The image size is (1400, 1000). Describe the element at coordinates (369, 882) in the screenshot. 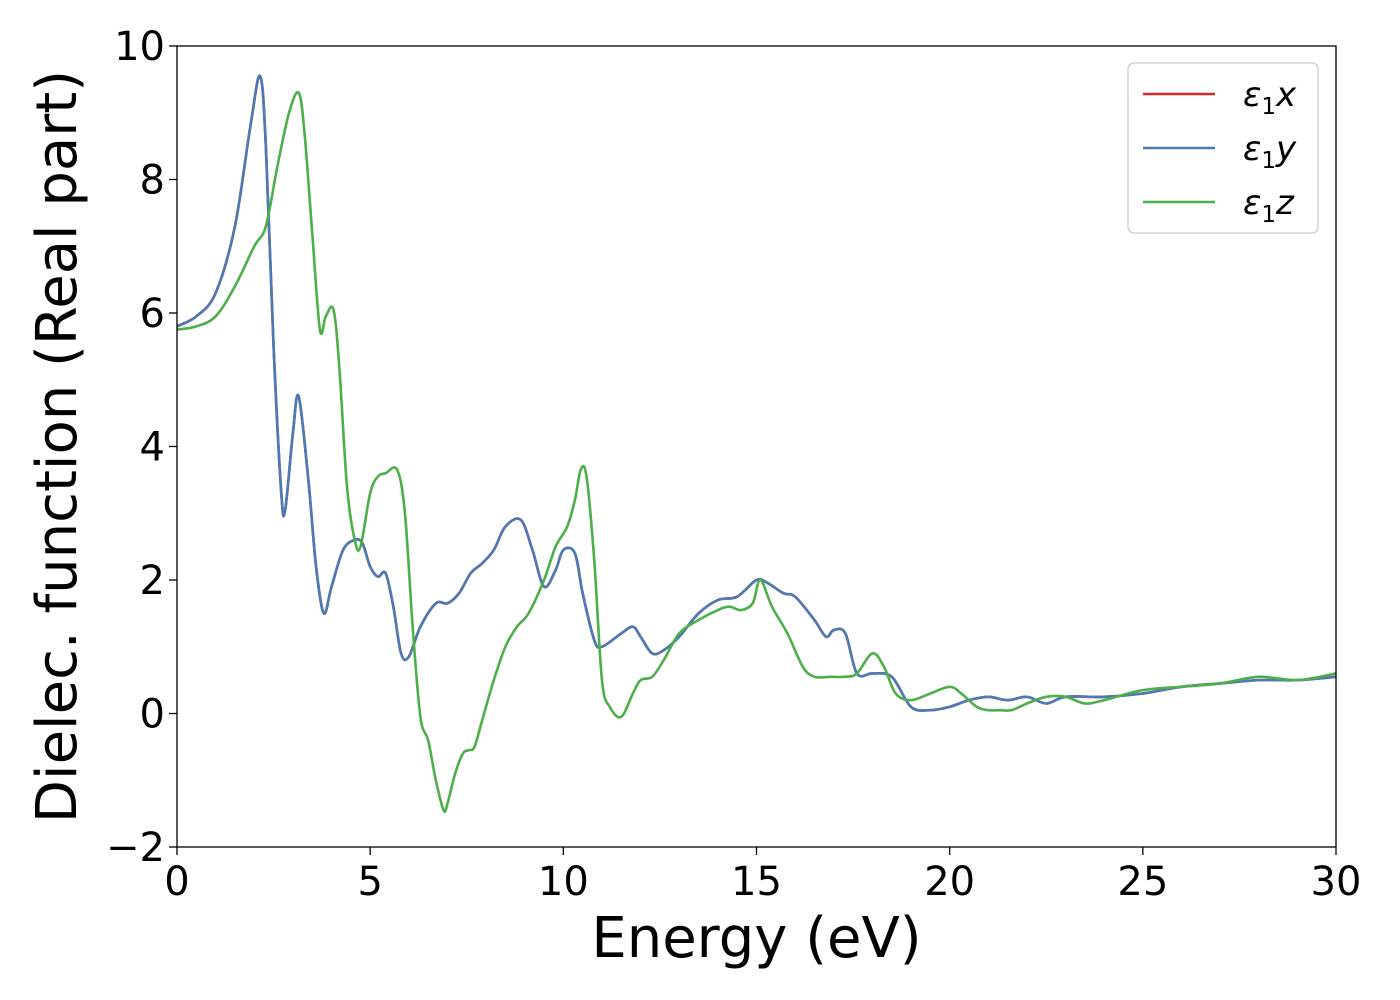

I see `x-tick-label: 5` at that location.